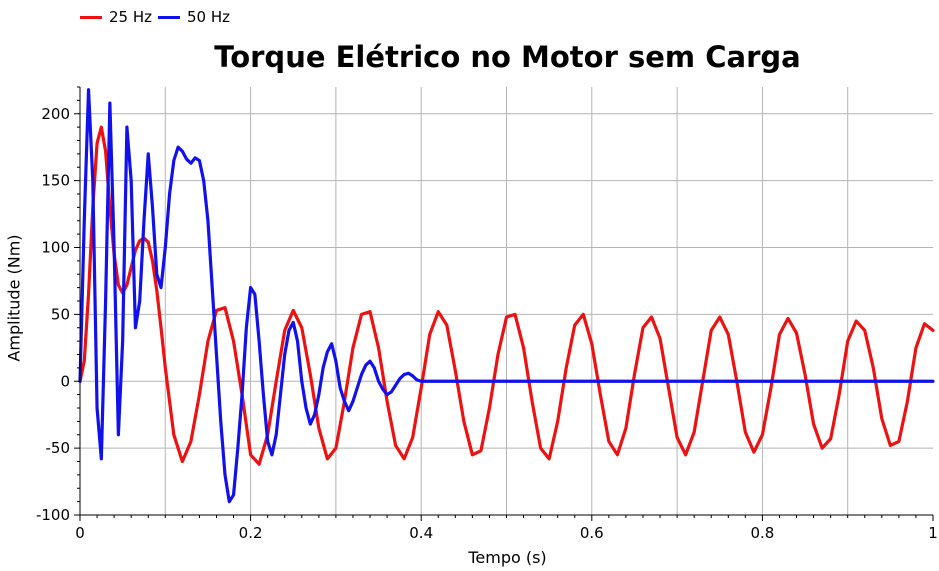 The width and height of the screenshot is (939, 571). Describe the element at coordinates (209, 17) in the screenshot. I see `legend-label-50hz: 50 Hz` at that location.